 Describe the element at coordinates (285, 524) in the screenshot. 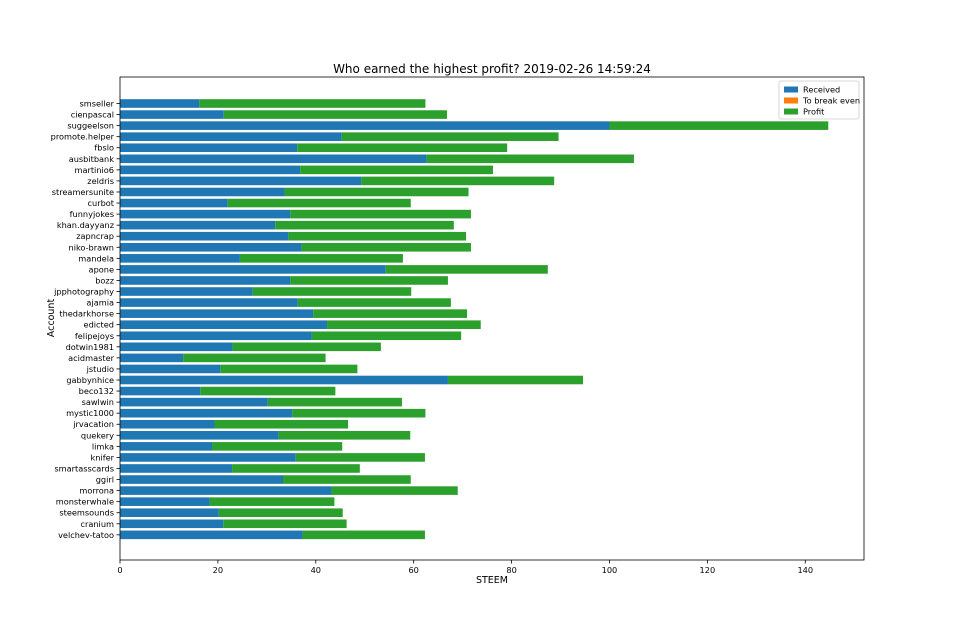

I see `bar-profit-cranium` at that location.